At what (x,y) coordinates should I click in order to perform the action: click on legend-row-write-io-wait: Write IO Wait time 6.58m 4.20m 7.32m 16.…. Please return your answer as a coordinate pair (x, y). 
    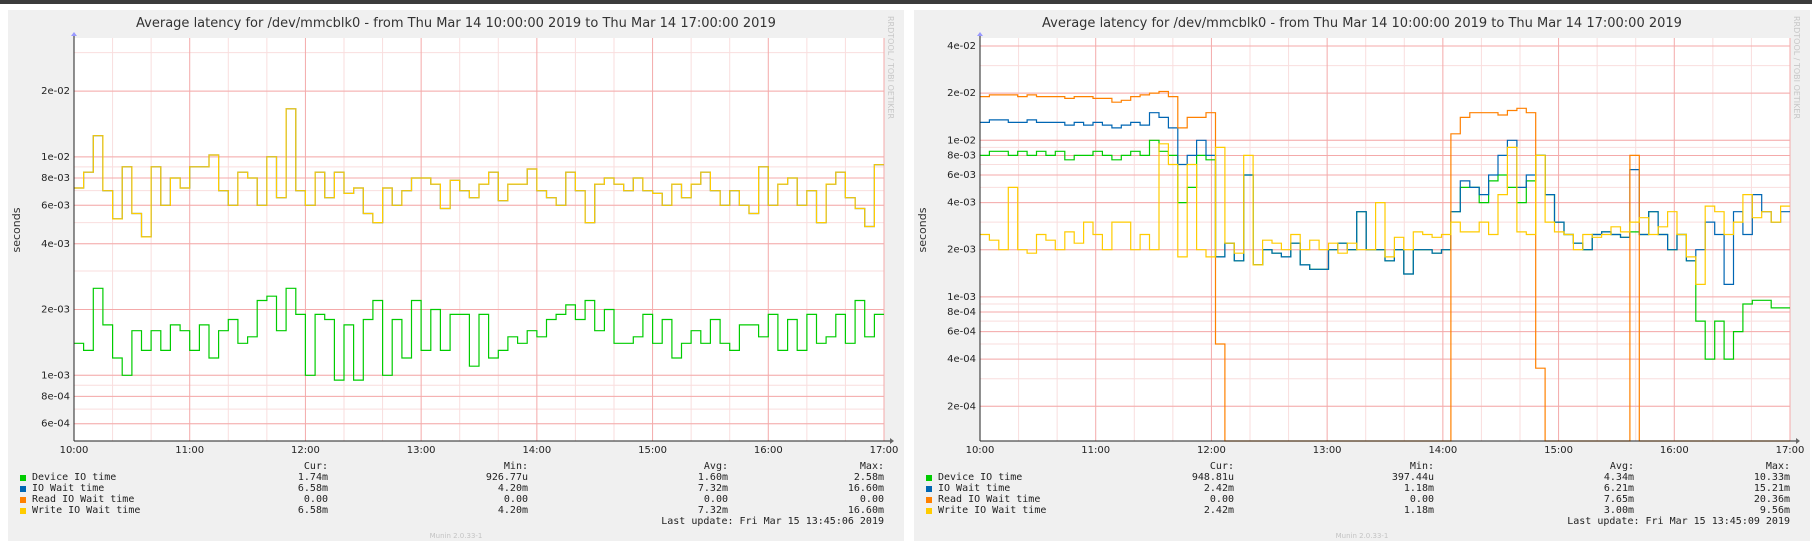
    Looking at the image, I should click on (456, 511).